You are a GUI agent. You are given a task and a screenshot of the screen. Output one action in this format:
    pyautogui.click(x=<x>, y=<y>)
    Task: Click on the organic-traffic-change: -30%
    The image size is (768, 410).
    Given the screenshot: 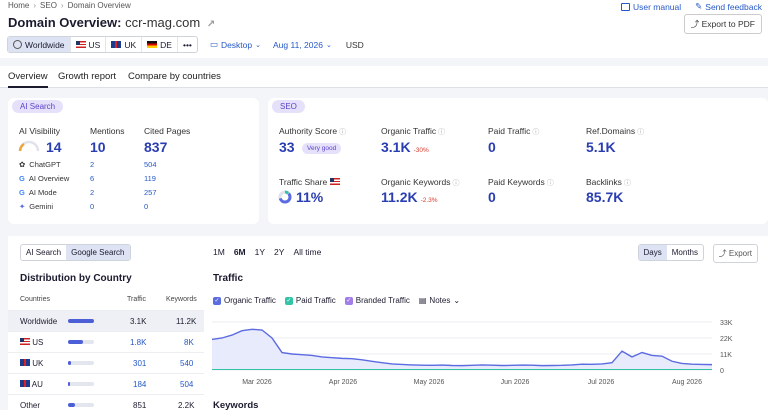 What is the action you would take?
    pyautogui.click(x=421, y=150)
    